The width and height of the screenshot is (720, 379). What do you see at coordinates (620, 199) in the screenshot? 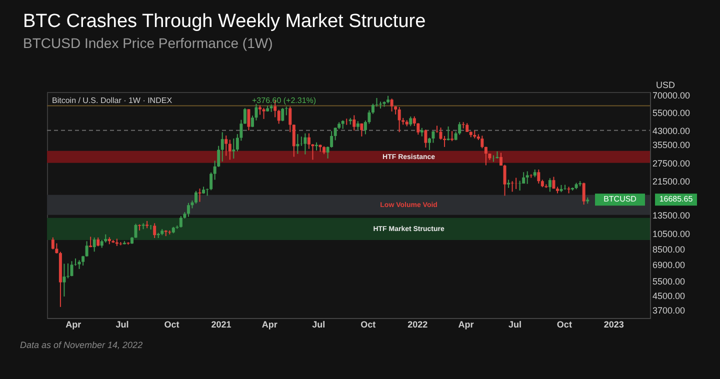
I see `annotation: BTCUSD` at bounding box center [620, 199].